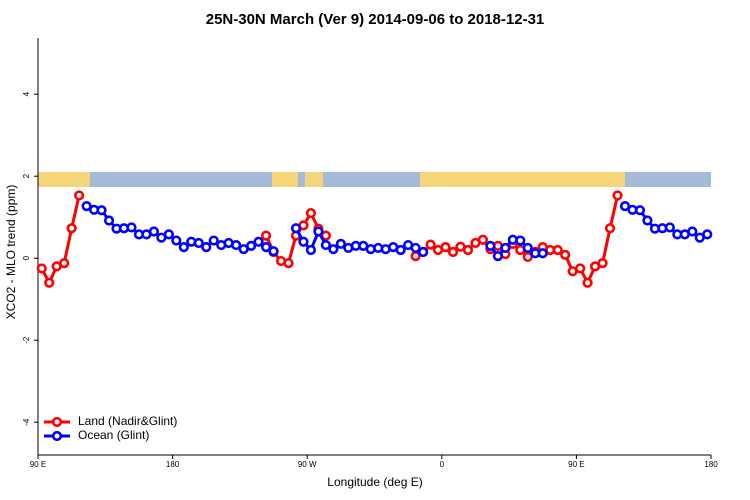 This screenshot has width=750, height=500. What do you see at coordinates (26, 257) in the screenshot?
I see `y-tick-label: 0` at bounding box center [26, 257].